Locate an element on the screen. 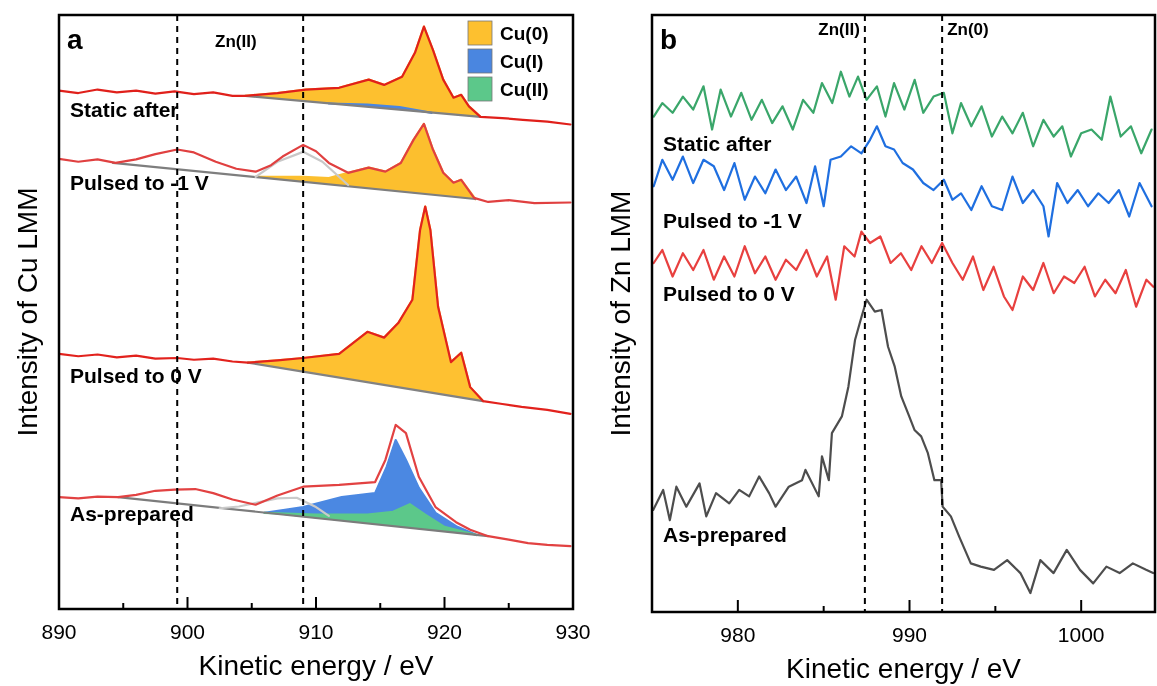 The width and height of the screenshot is (1157, 686). x-tick-label: 990 is located at coordinates (909, 634).